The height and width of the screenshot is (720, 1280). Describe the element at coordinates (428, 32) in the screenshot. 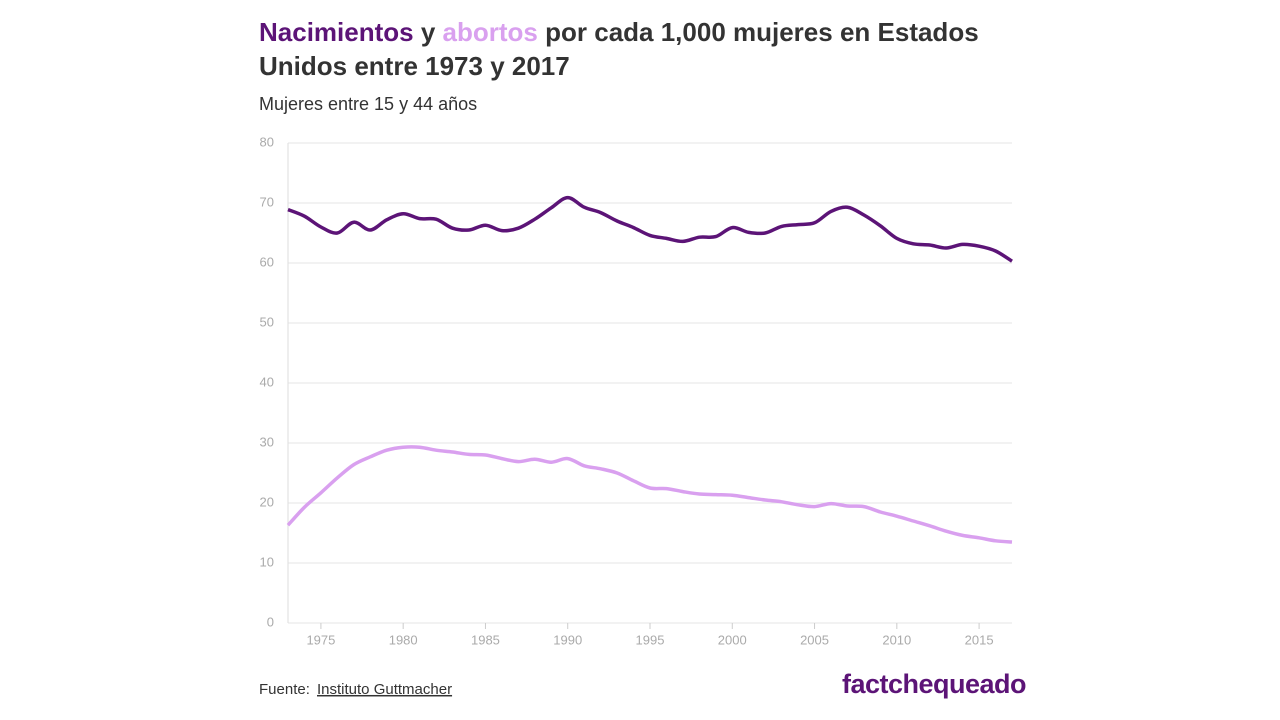

I see `title-part: y` at that location.